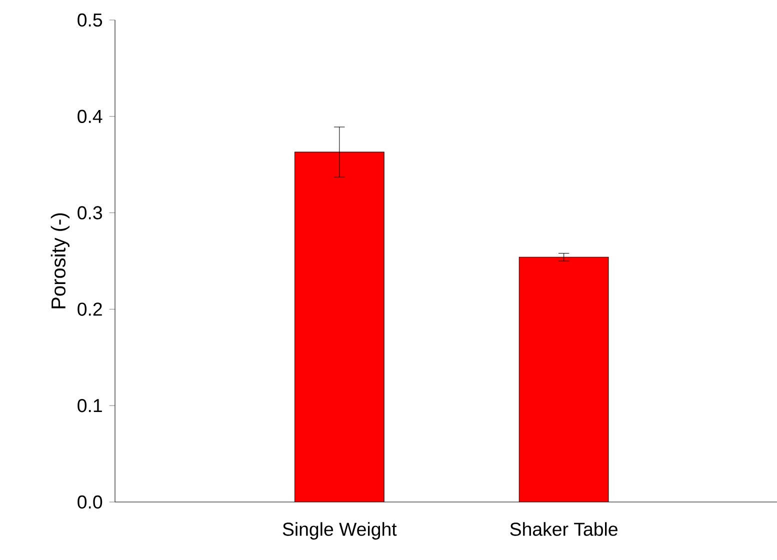 The image size is (777, 560). I want to click on x-tick-label: Shaker Table, so click(564, 529).